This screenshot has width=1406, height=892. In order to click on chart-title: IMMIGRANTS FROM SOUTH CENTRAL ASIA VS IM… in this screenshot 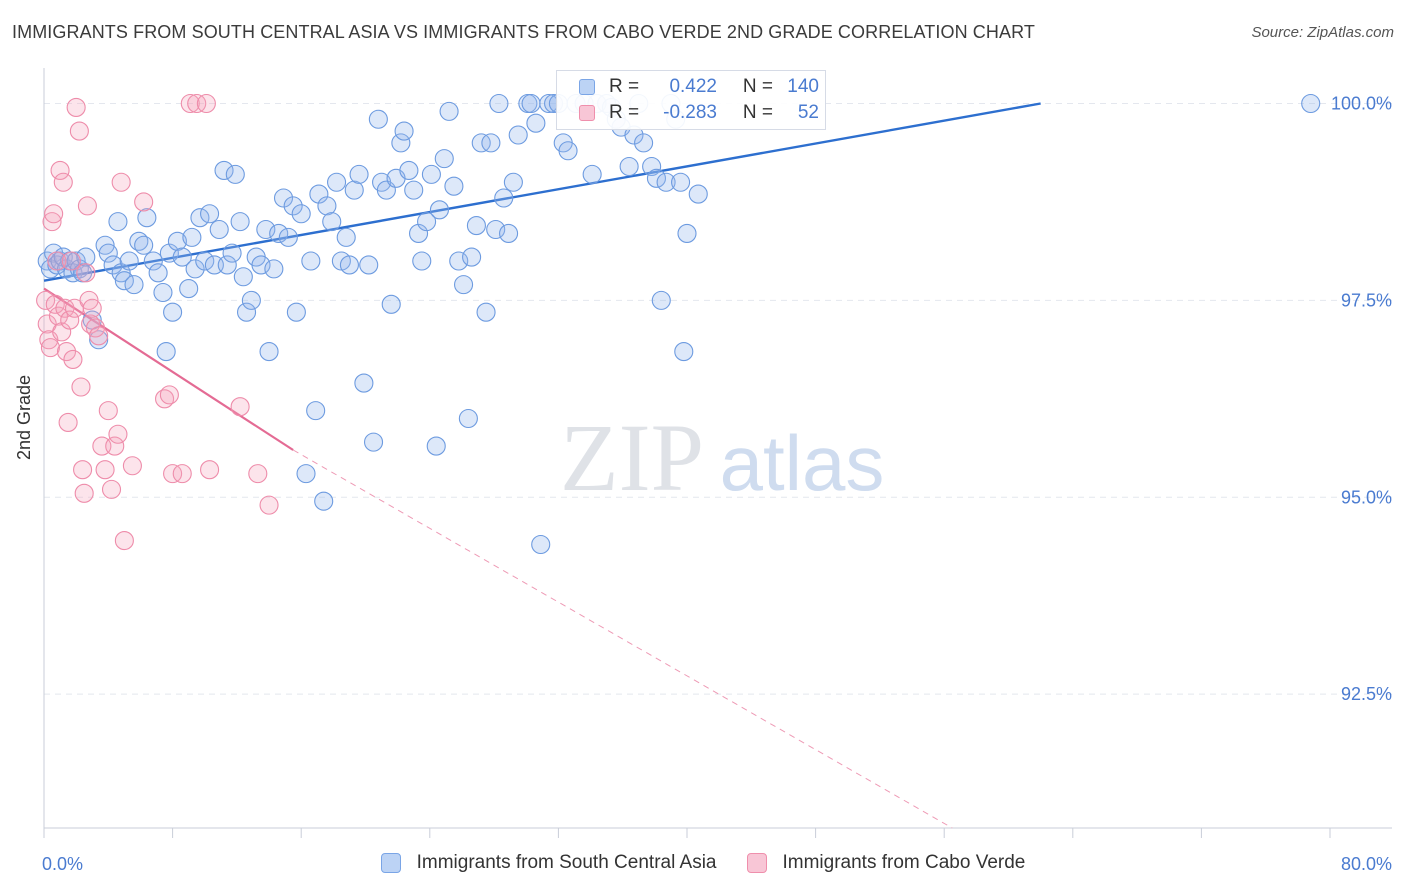, I will do `click(523, 32)`.